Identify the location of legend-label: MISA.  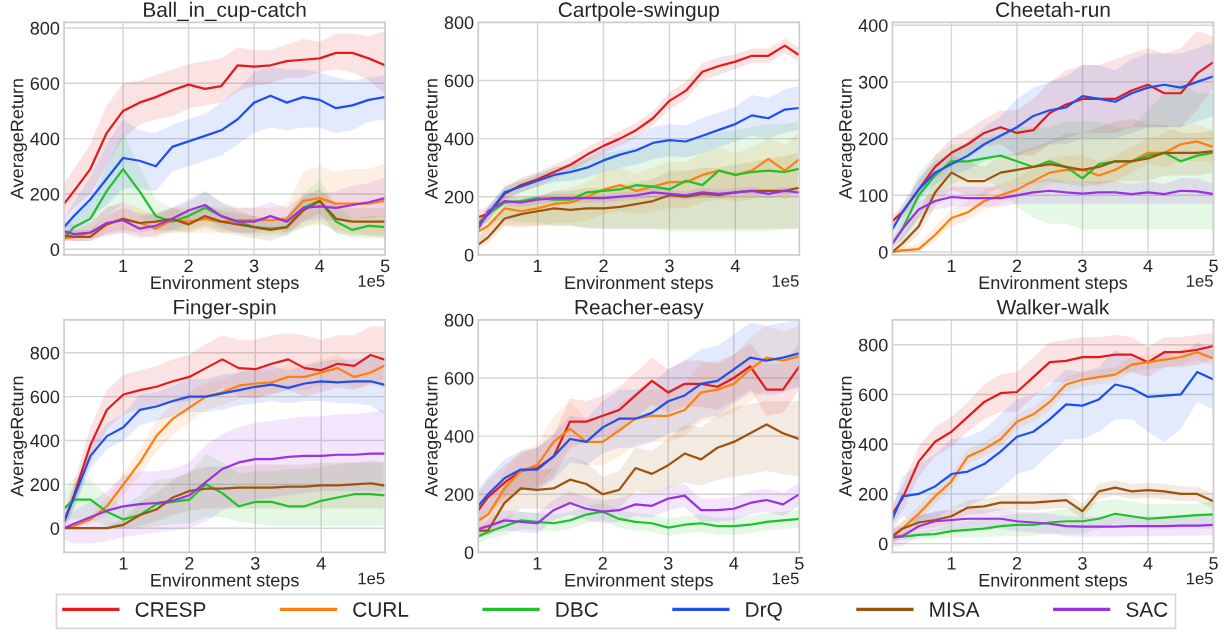
(955, 609).